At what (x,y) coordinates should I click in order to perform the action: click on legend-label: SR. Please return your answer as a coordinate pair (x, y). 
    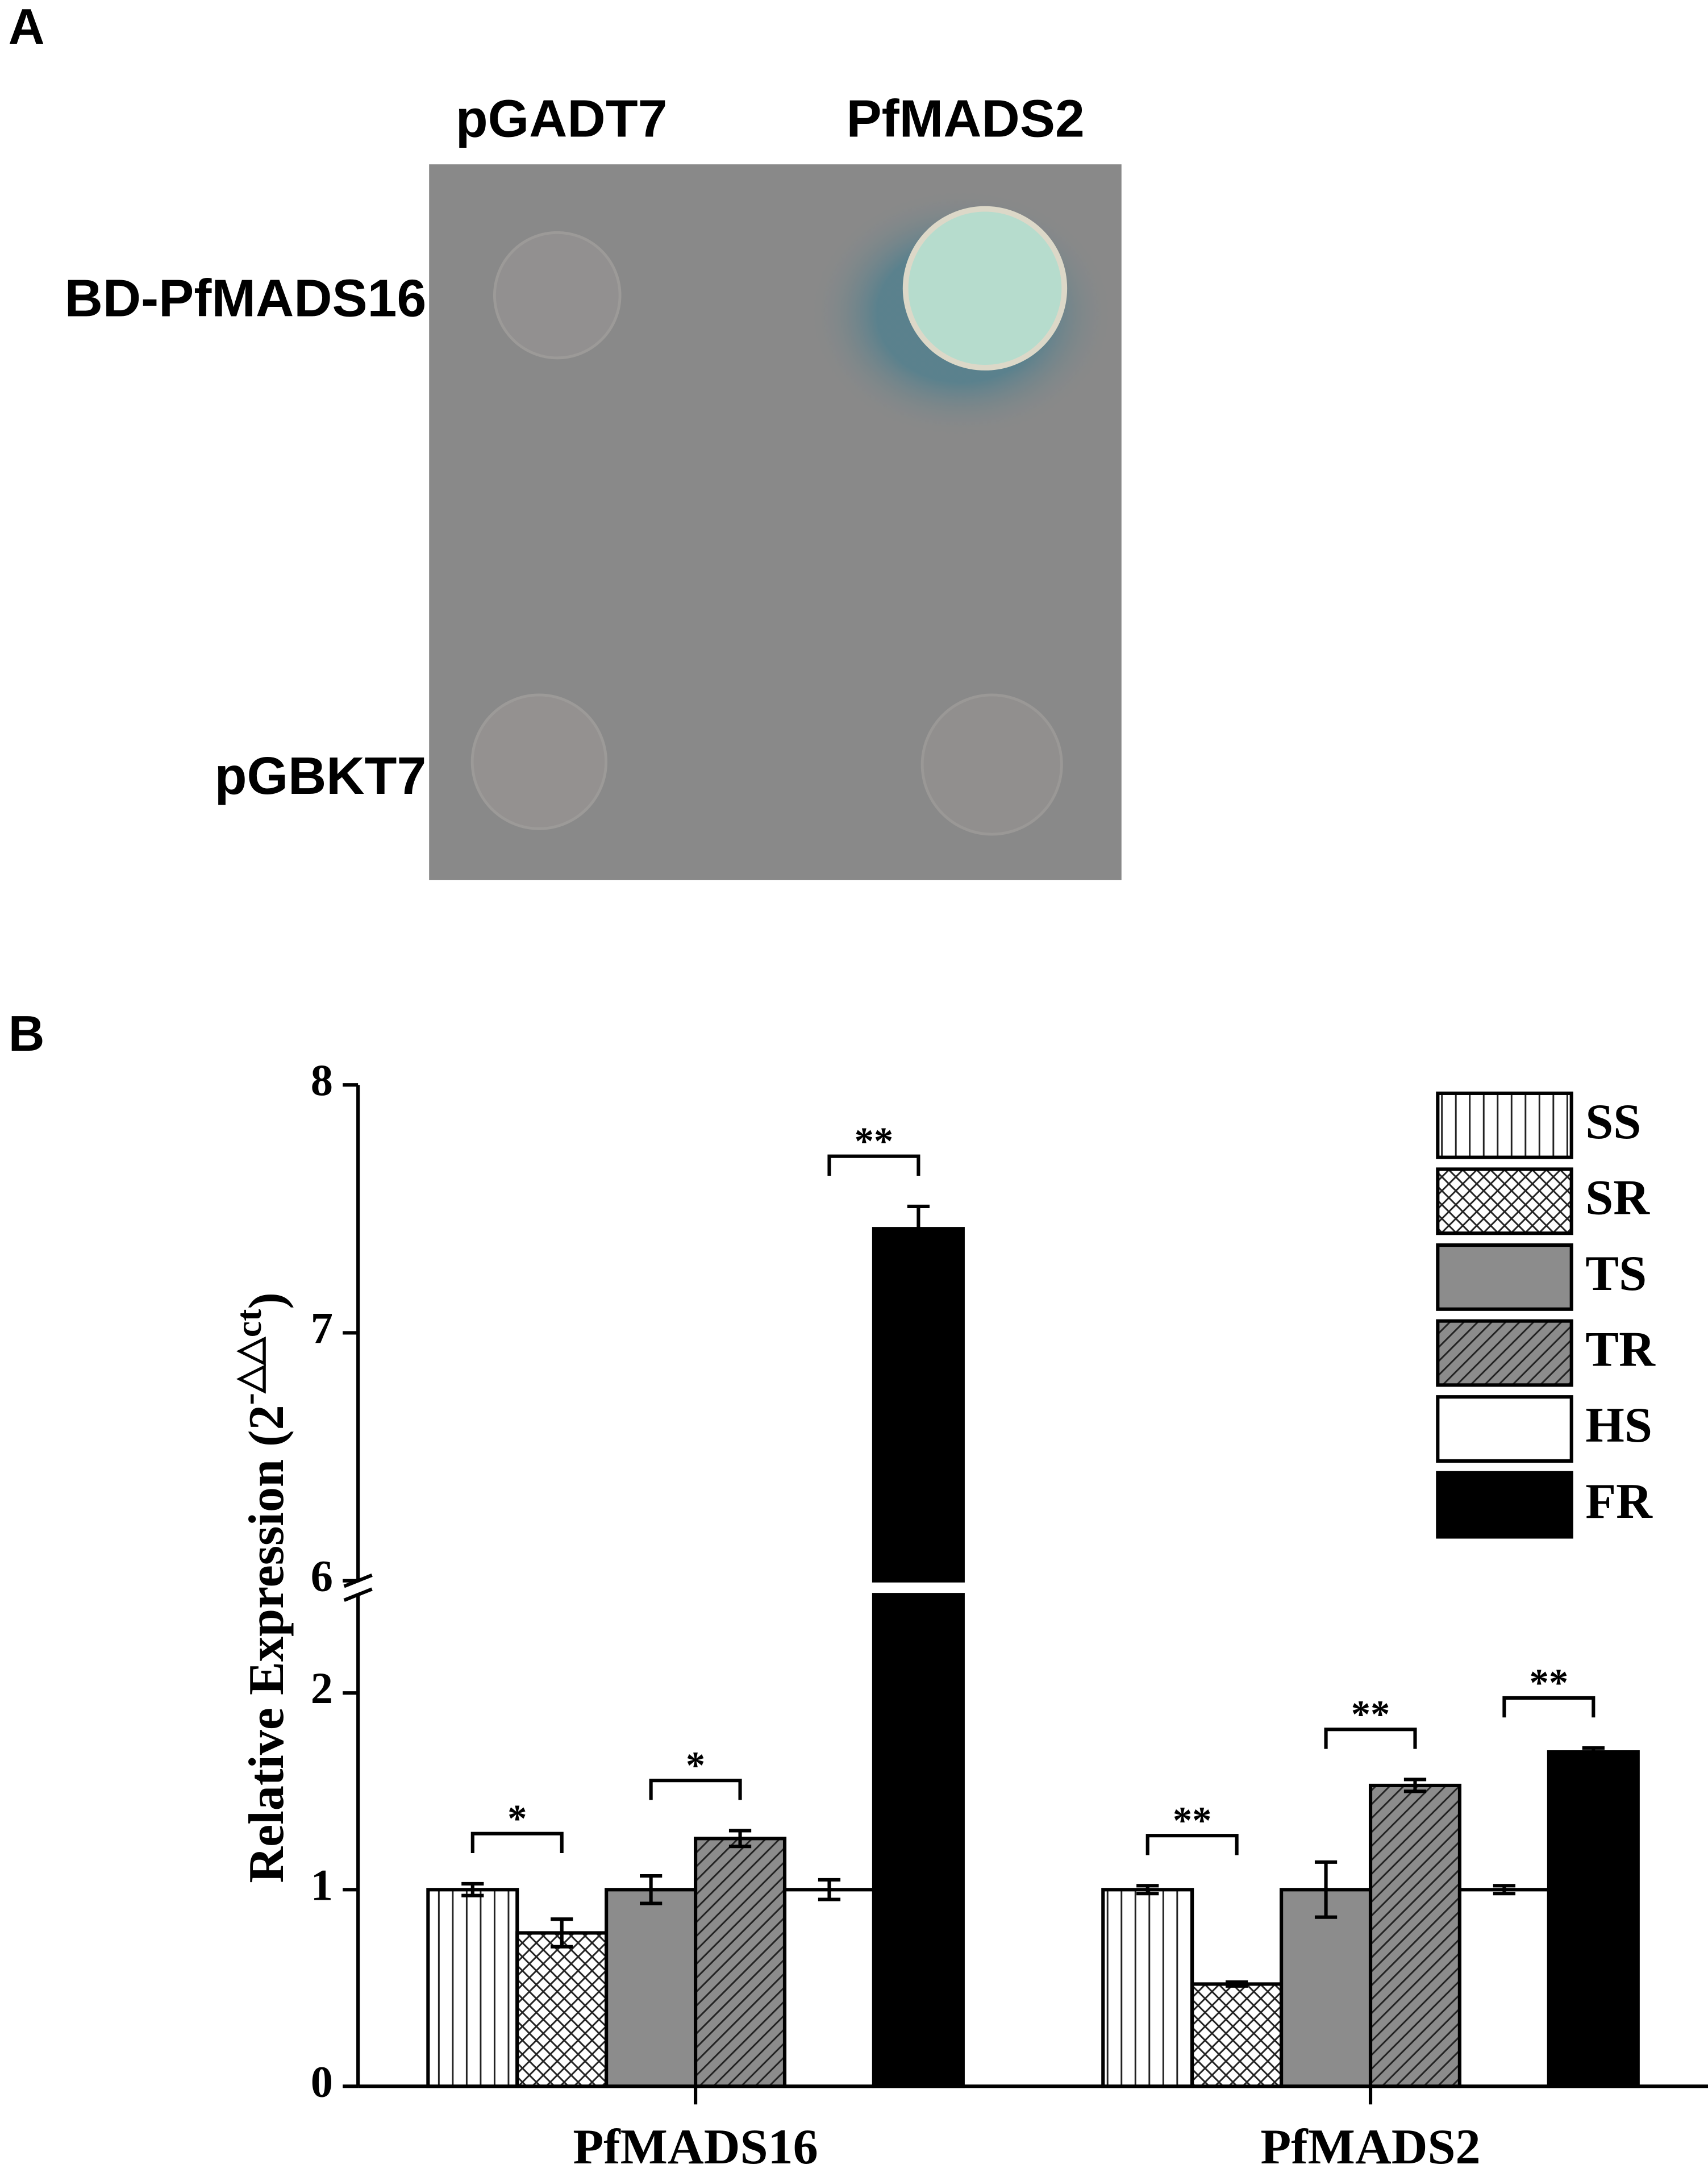
    Looking at the image, I should click on (1617, 1198).